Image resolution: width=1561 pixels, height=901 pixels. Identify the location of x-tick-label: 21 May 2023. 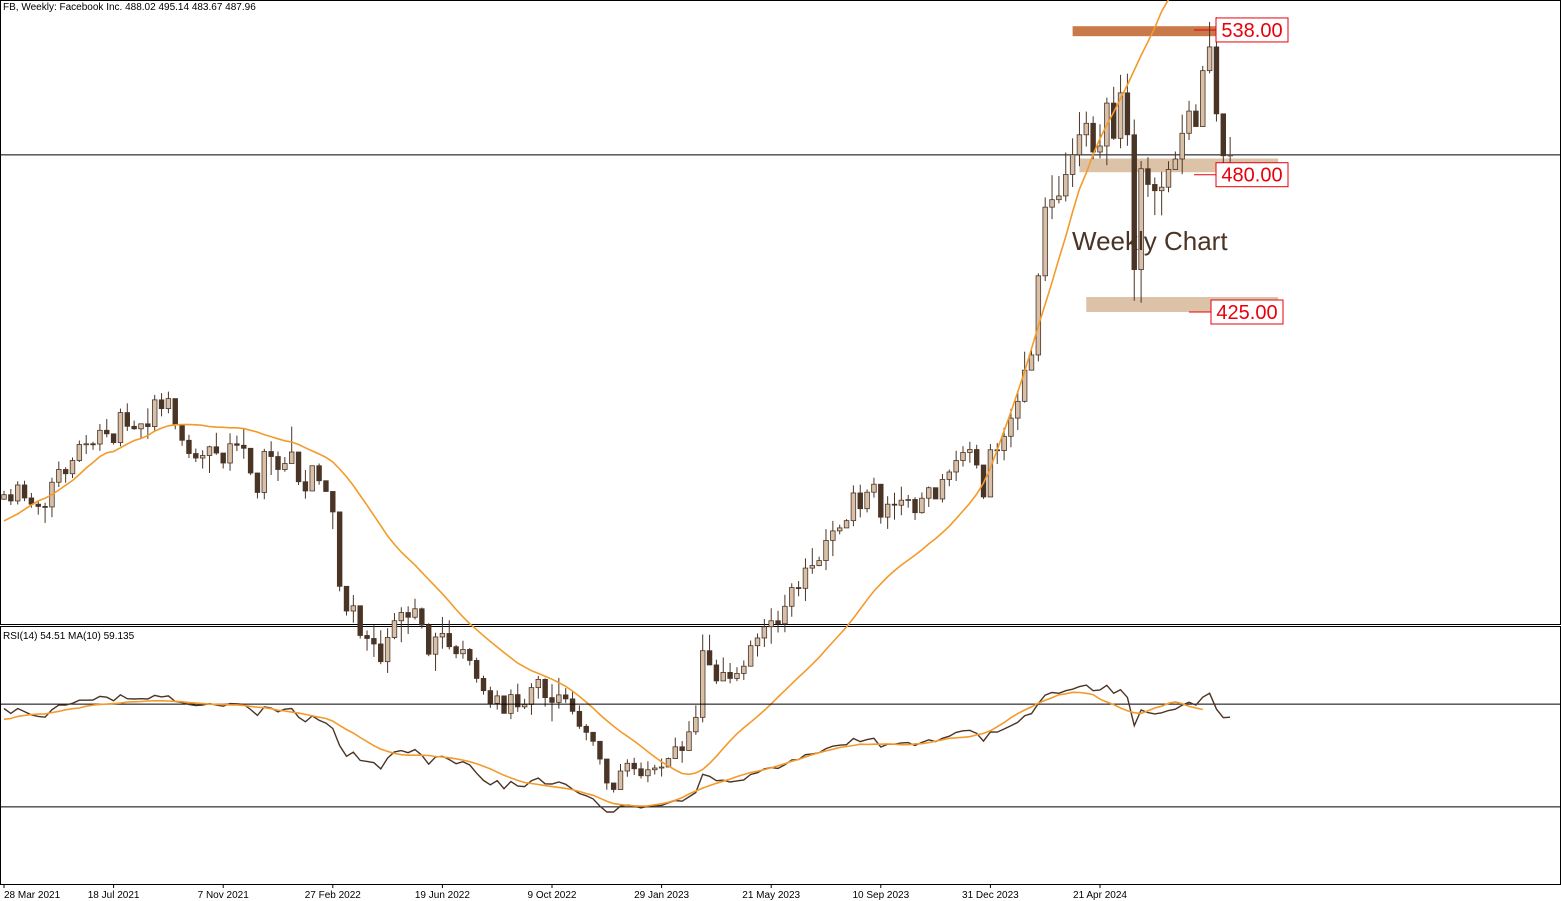
(771, 895).